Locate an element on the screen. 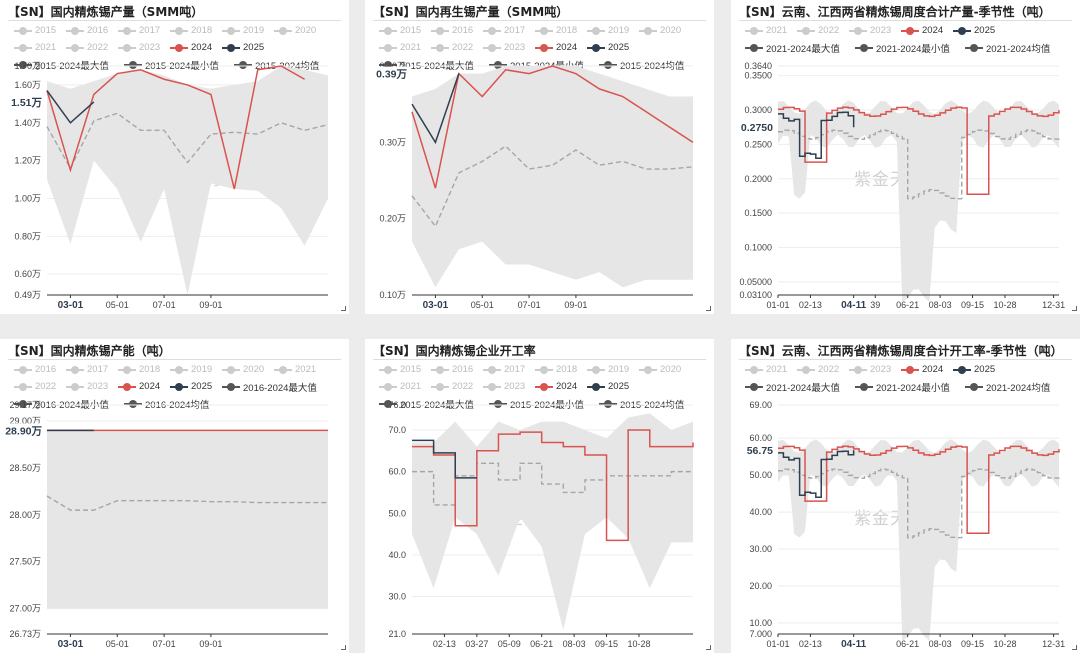 The image size is (1080, 653). y-tick-label: 76.0 is located at coordinates (397, 405).